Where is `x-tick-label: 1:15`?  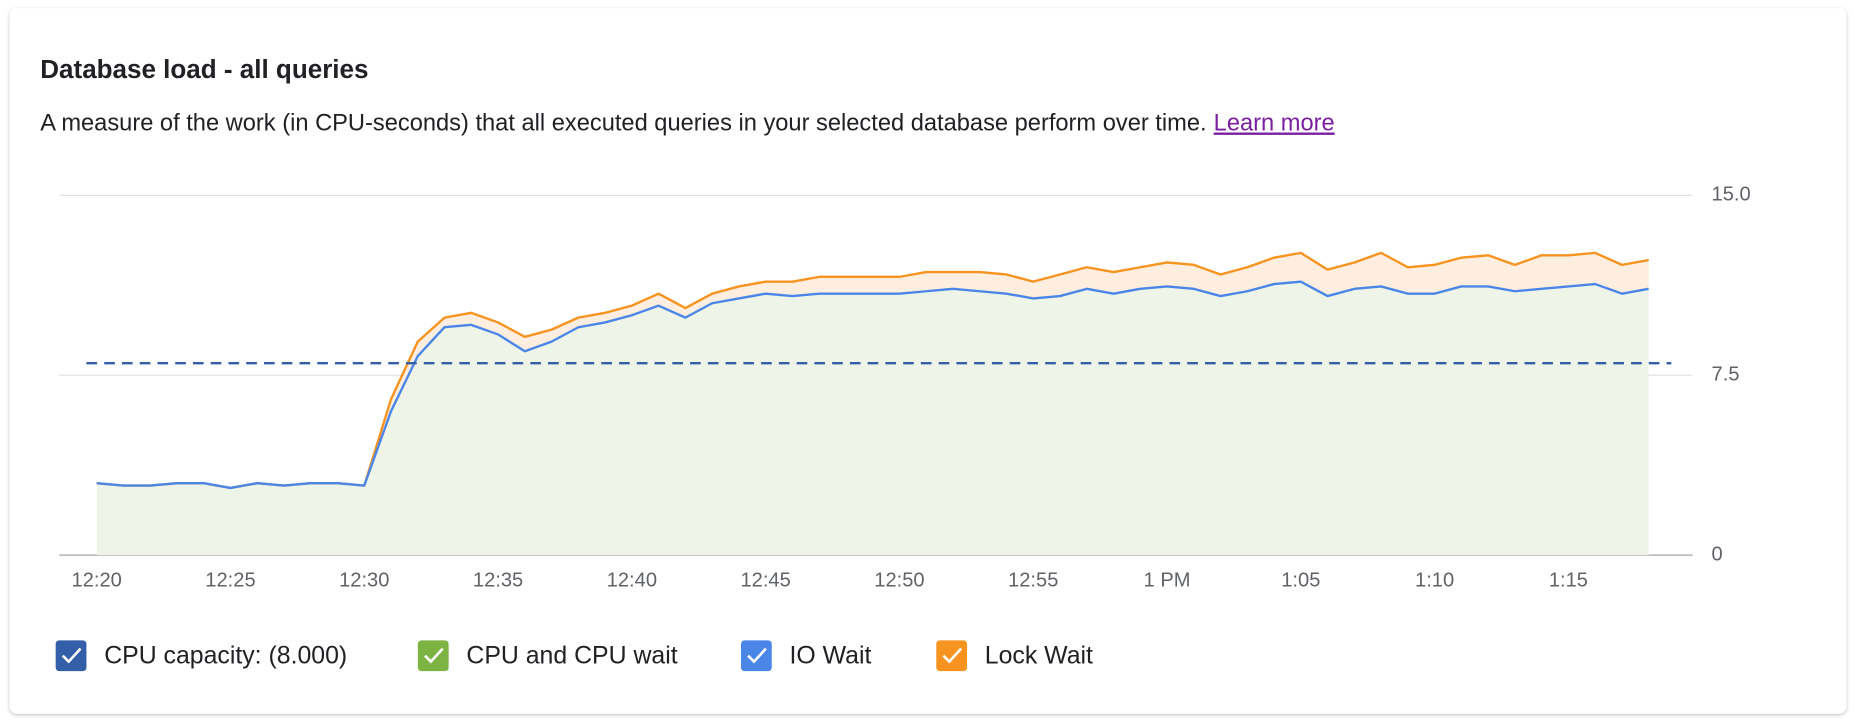
x-tick-label: 1:15 is located at coordinates (1568, 580).